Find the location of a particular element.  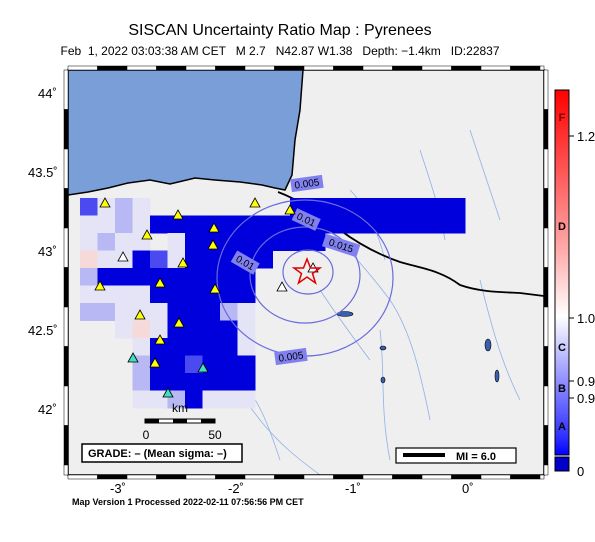

sea-area is located at coordinates (185, 132).